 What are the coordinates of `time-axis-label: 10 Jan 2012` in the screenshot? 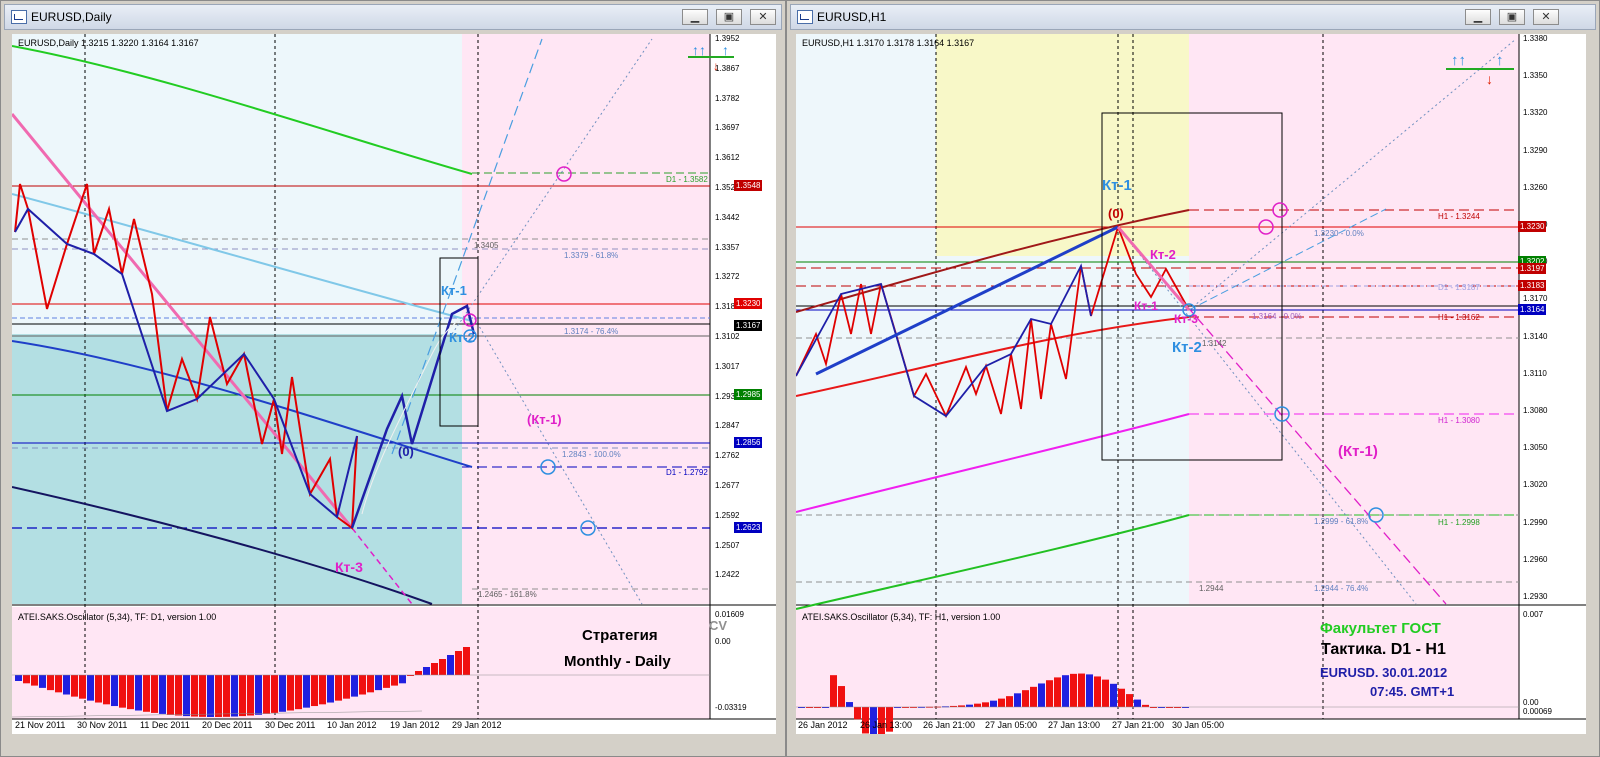 It's located at (352, 725).